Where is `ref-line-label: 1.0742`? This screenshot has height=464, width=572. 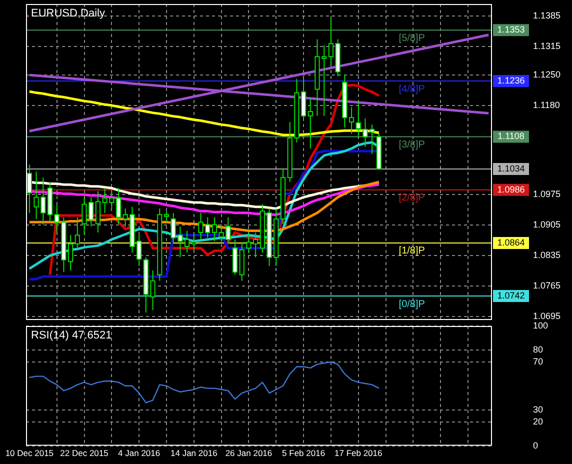
ref-line-label: 1.0742 is located at coordinates (511, 295).